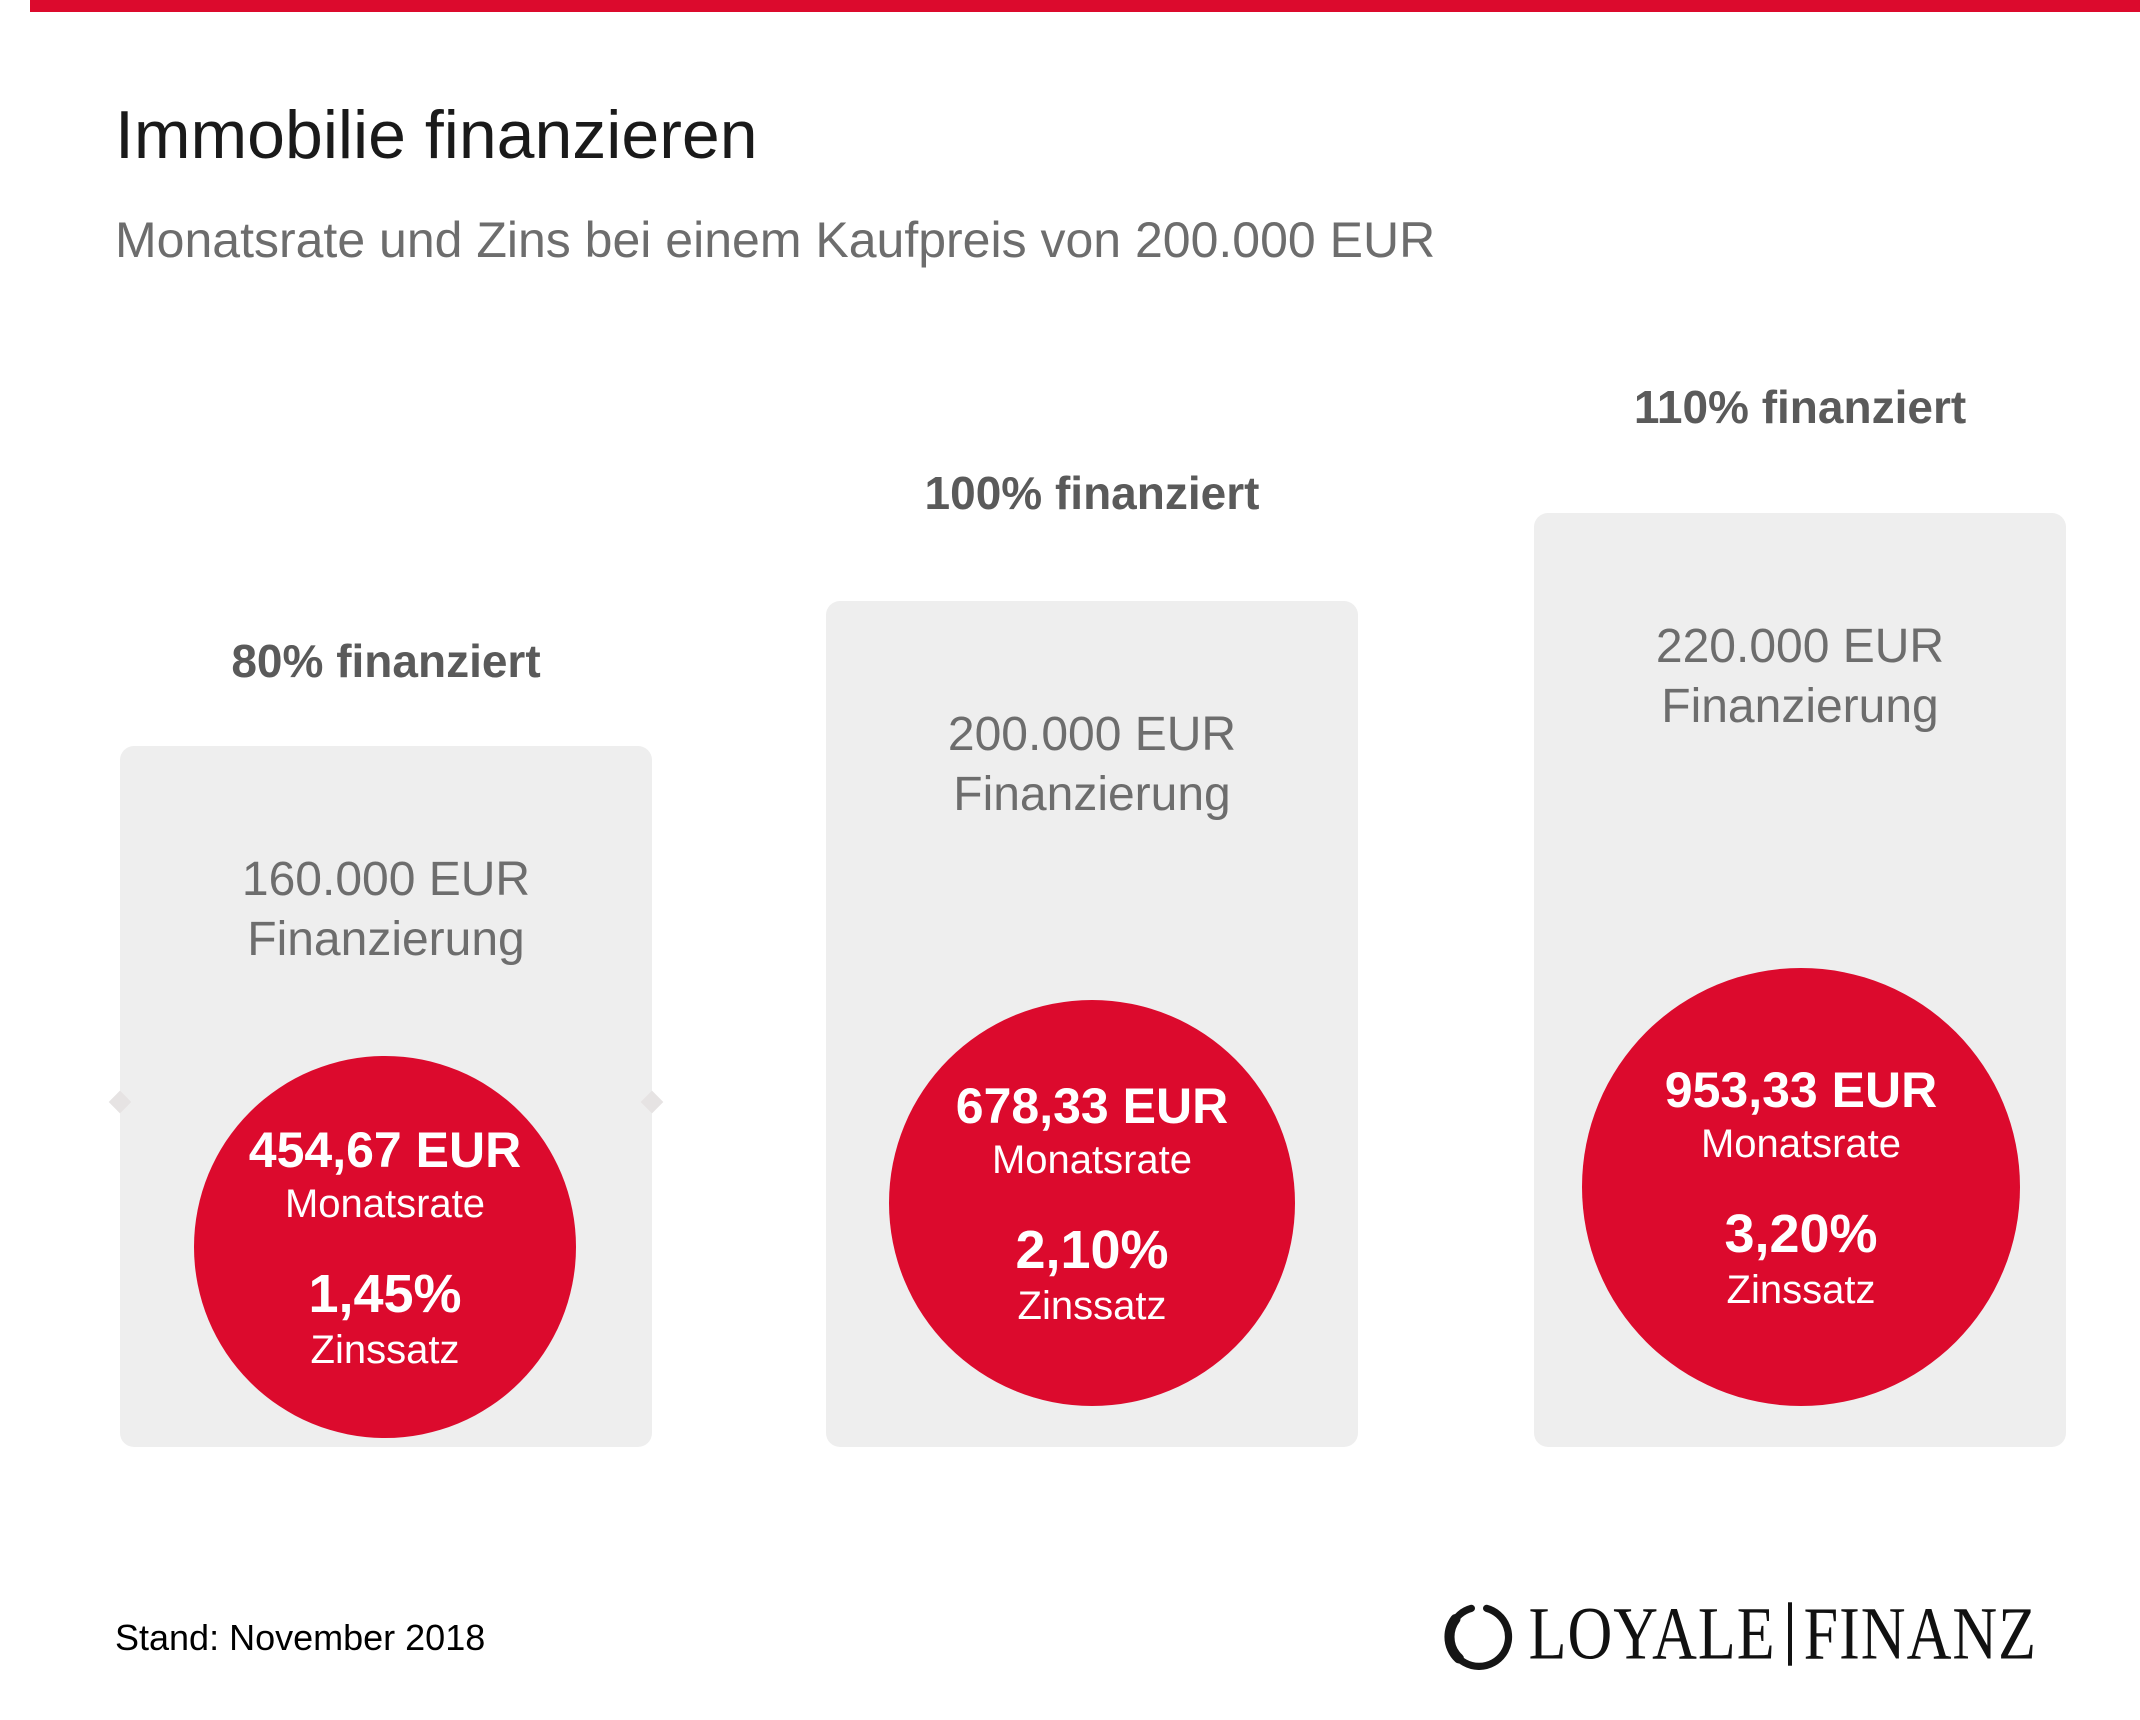 The image size is (2140, 1720). What do you see at coordinates (1092, 1249) in the screenshot?
I see `interest-rate-value: 2,10%` at bounding box center [1092, 1249].